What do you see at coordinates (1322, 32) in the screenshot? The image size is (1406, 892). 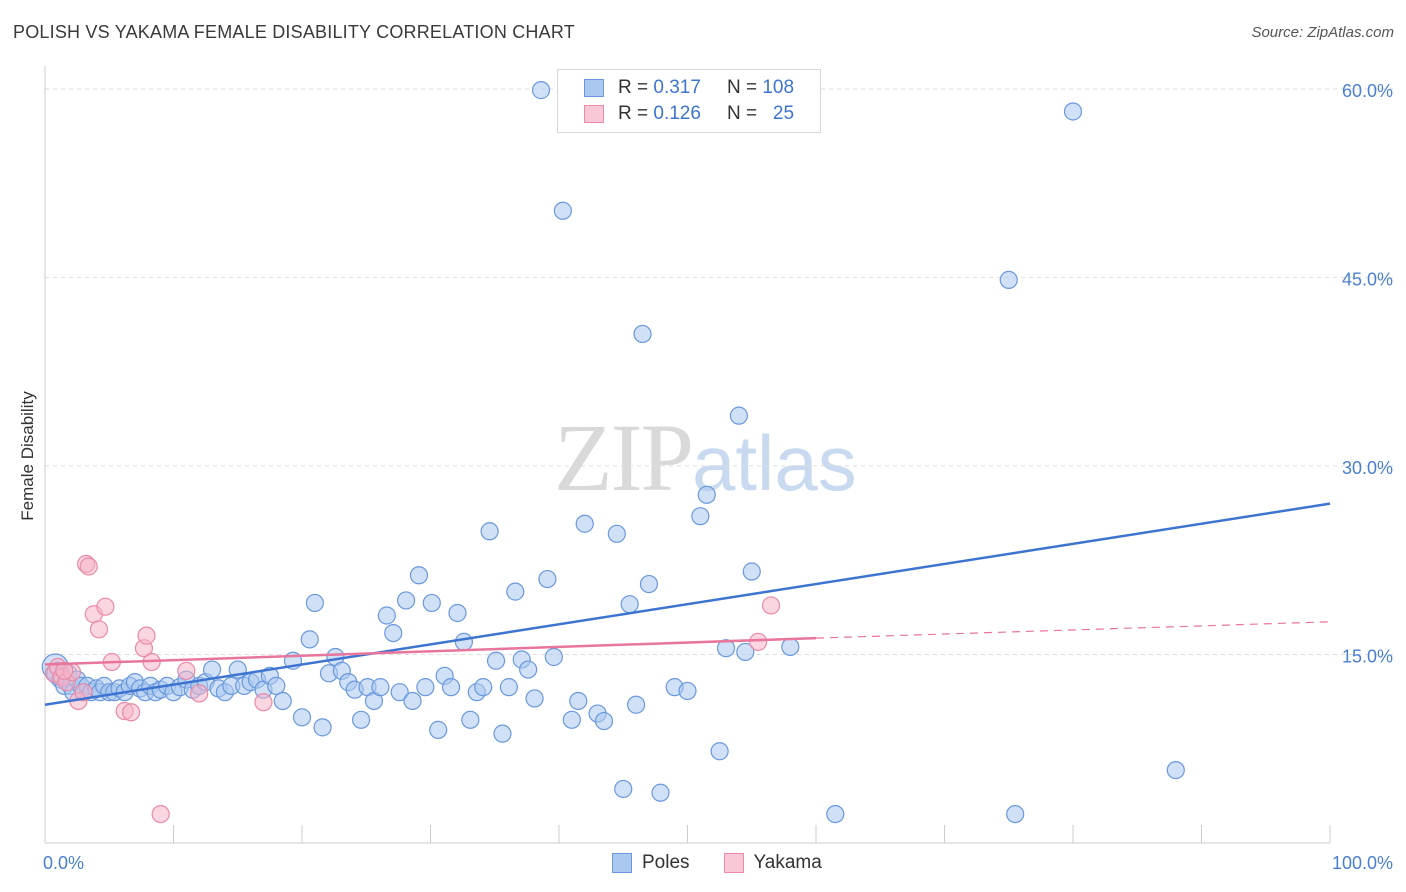 I see `source-credit: Source: ZipAtlas.com` at bounding box center [1322, 32].